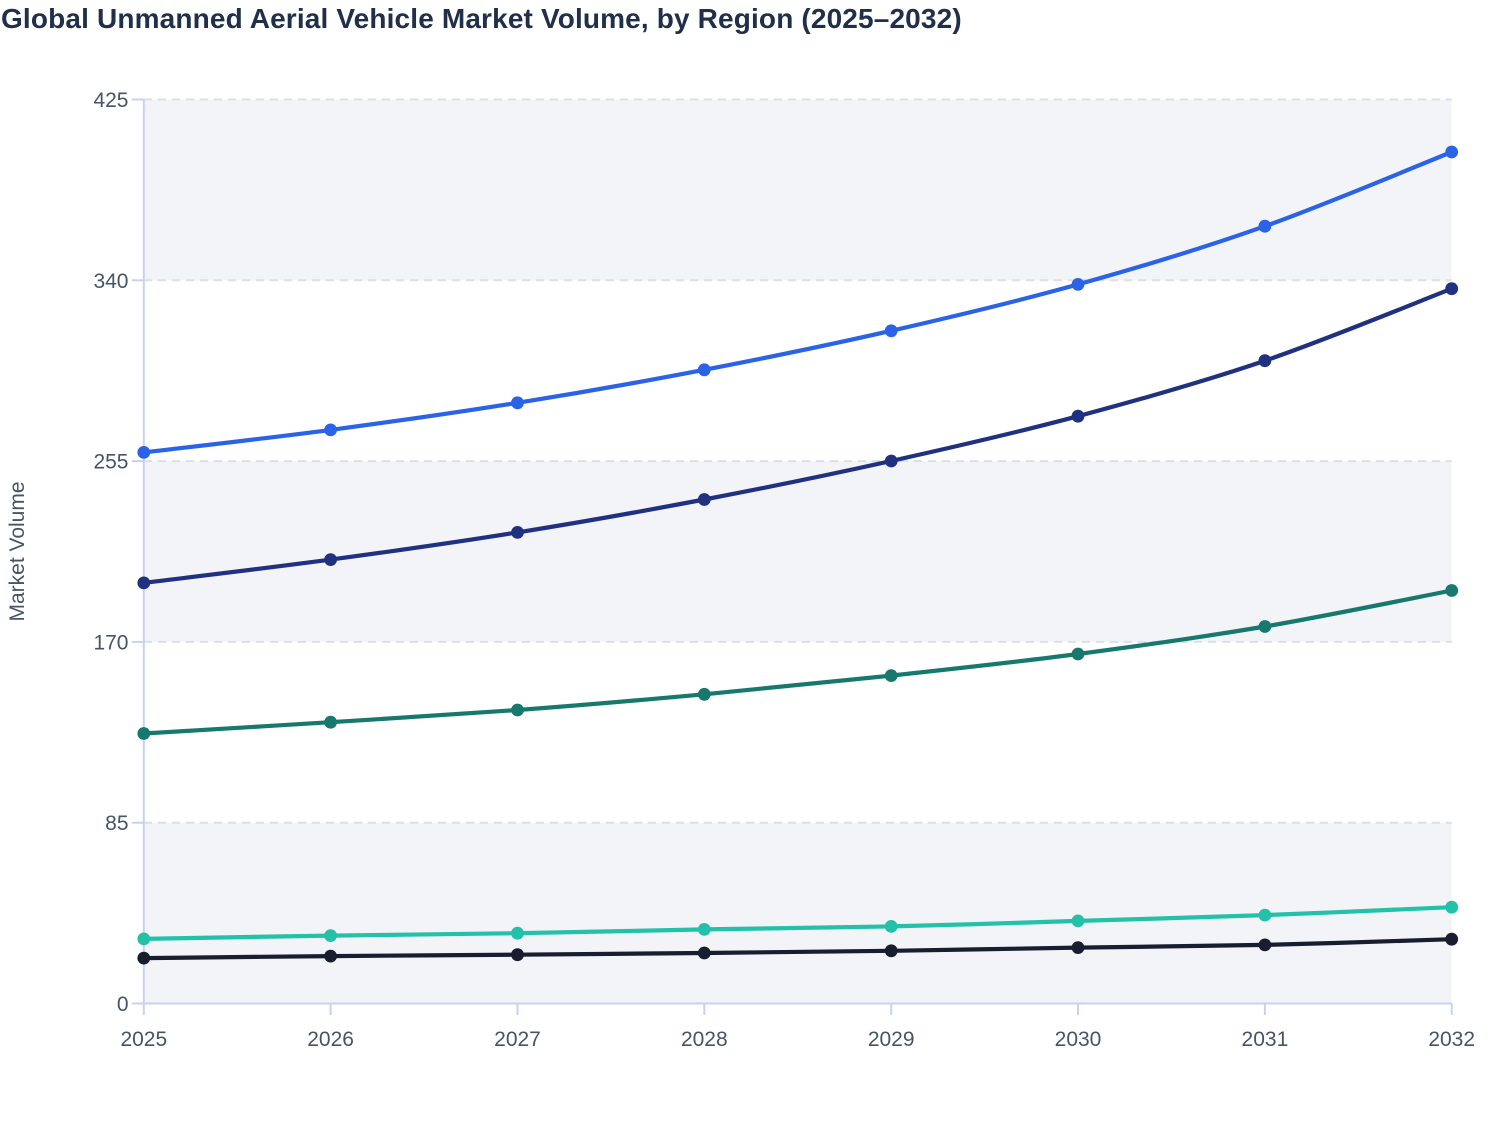  What do you see at coordinates (143, 1039) in the screenshot?
I see `svg-text: 2025` at bounding box center [143, 1039].